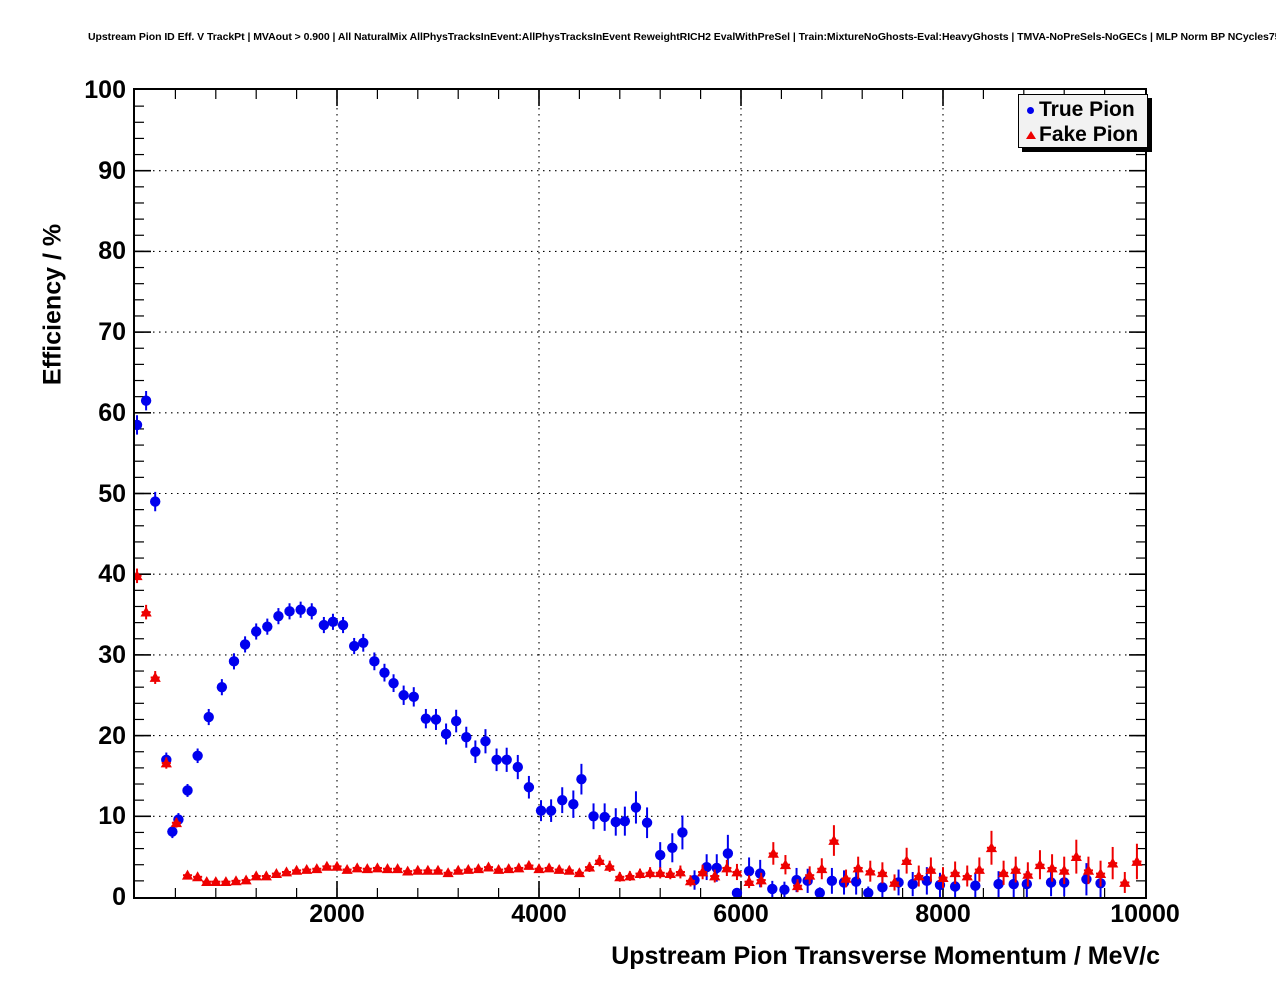 The image size is (1276, 996). Describe the element at coordinates (105, 90) in the screenshot. I see `y-tick-label: 100` at that location.